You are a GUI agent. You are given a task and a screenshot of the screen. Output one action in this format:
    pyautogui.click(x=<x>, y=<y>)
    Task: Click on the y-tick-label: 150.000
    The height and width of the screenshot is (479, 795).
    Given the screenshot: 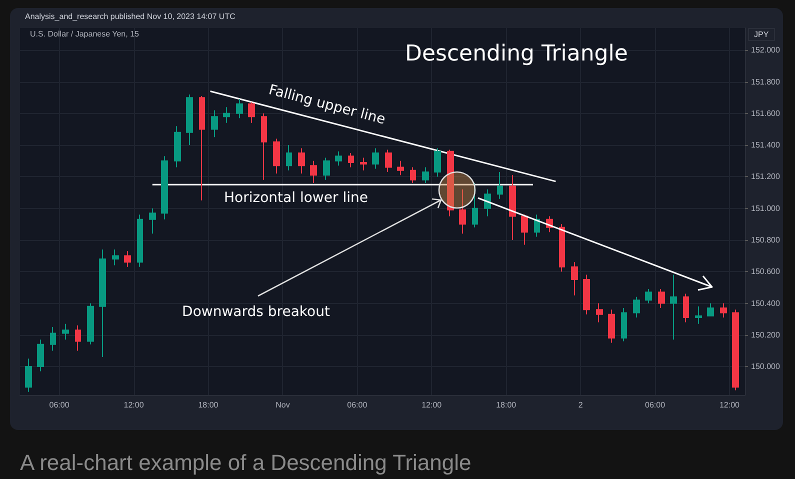 What is the action you would take?
    pyautogui.click(x=765, y=367)
    